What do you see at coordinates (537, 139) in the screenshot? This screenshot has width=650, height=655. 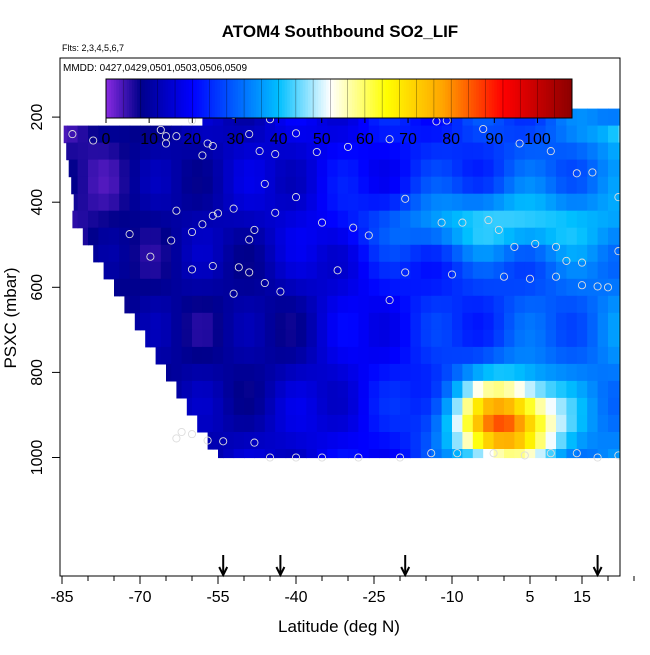 I see `colorbar-tick-label: 100` at bounding box center [537, 139].